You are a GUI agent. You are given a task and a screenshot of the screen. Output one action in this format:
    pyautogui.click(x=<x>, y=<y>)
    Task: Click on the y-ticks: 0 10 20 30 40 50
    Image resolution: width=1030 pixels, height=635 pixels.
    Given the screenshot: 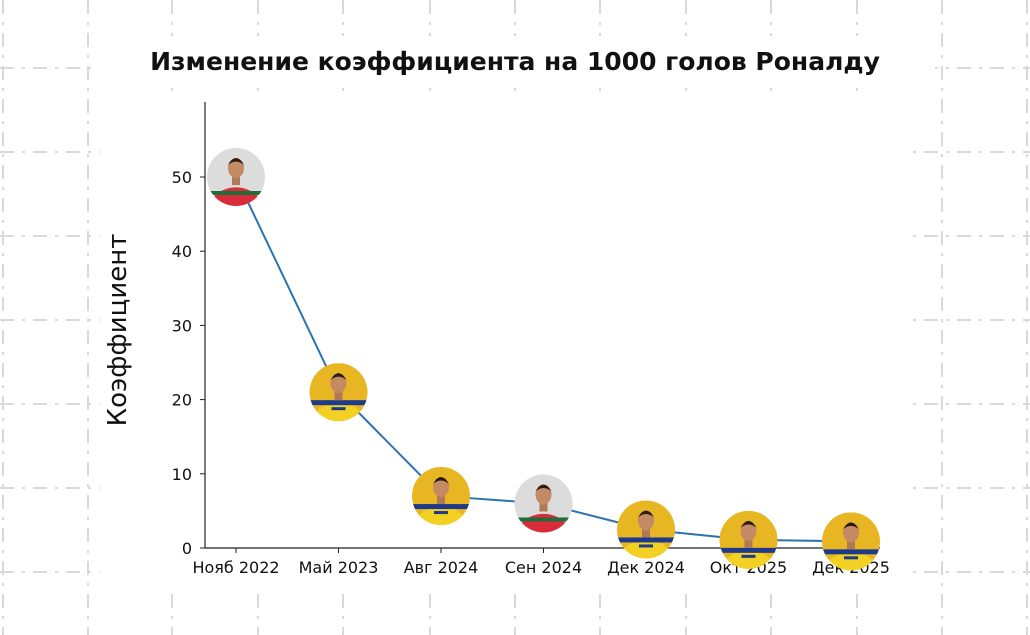 What is the action you would take?
    pyautogui.click(x=188, y=363)
    